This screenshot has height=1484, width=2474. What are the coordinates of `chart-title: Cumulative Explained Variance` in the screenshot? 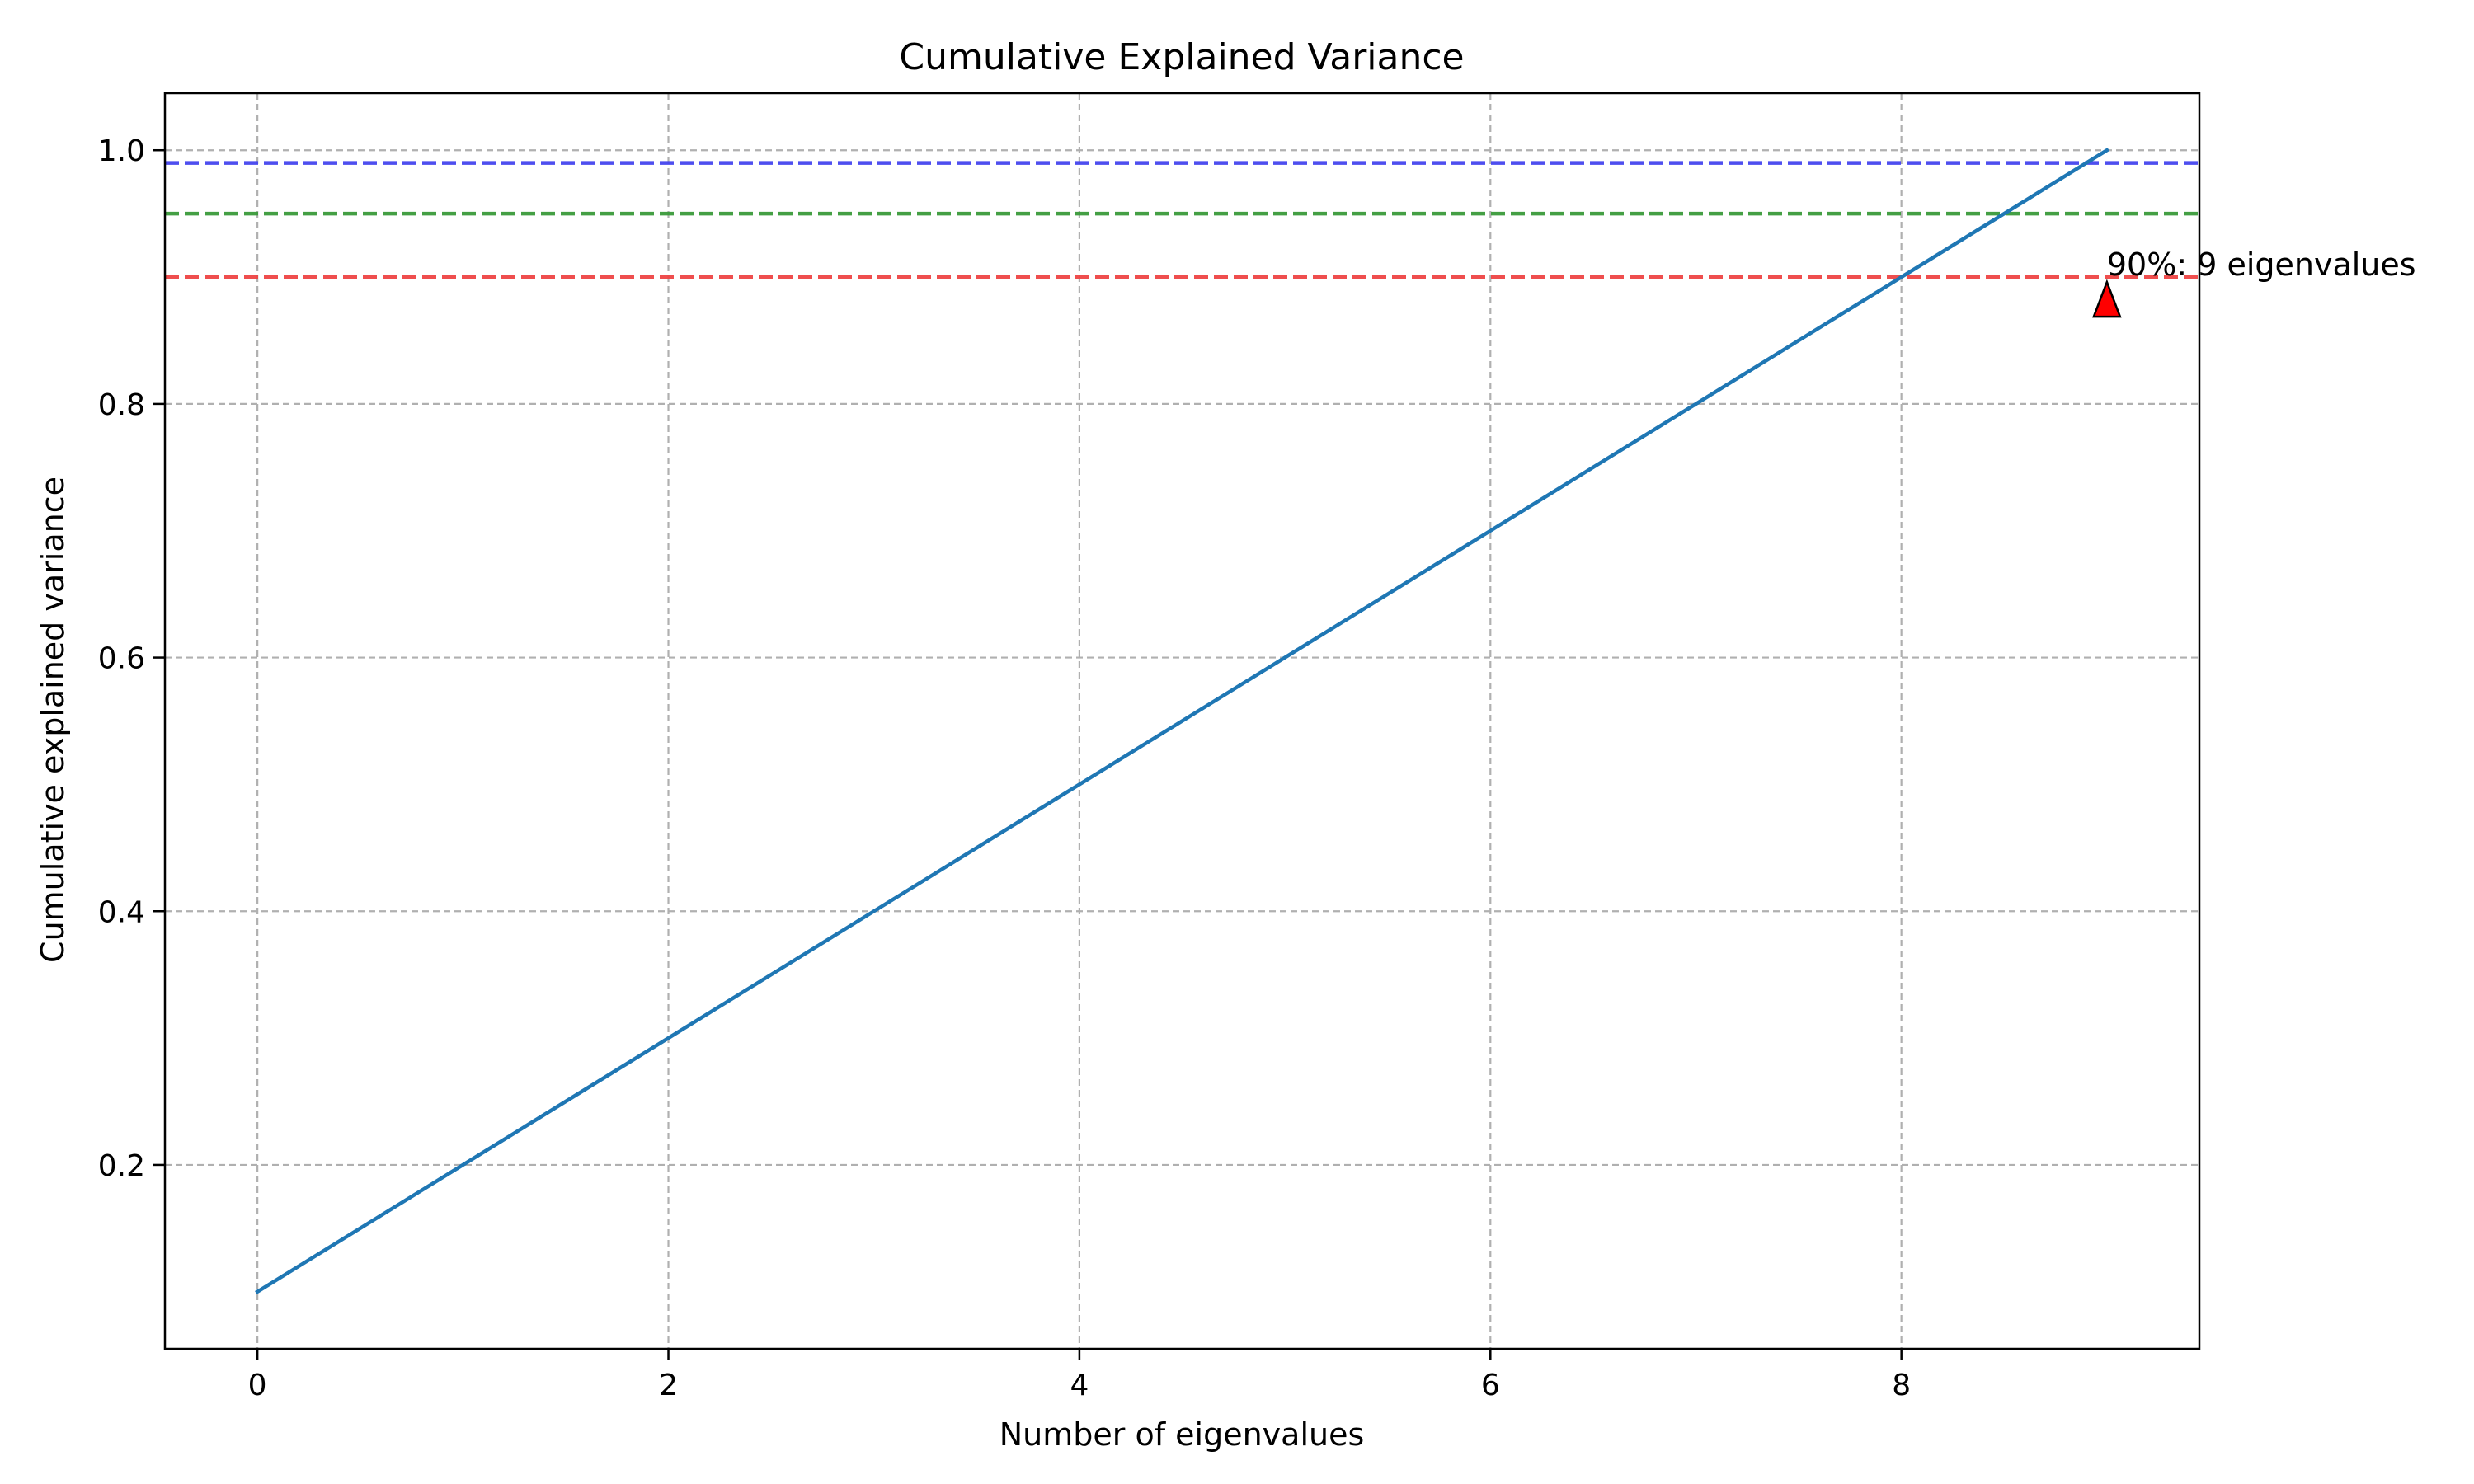 It's located at (1181, 57).